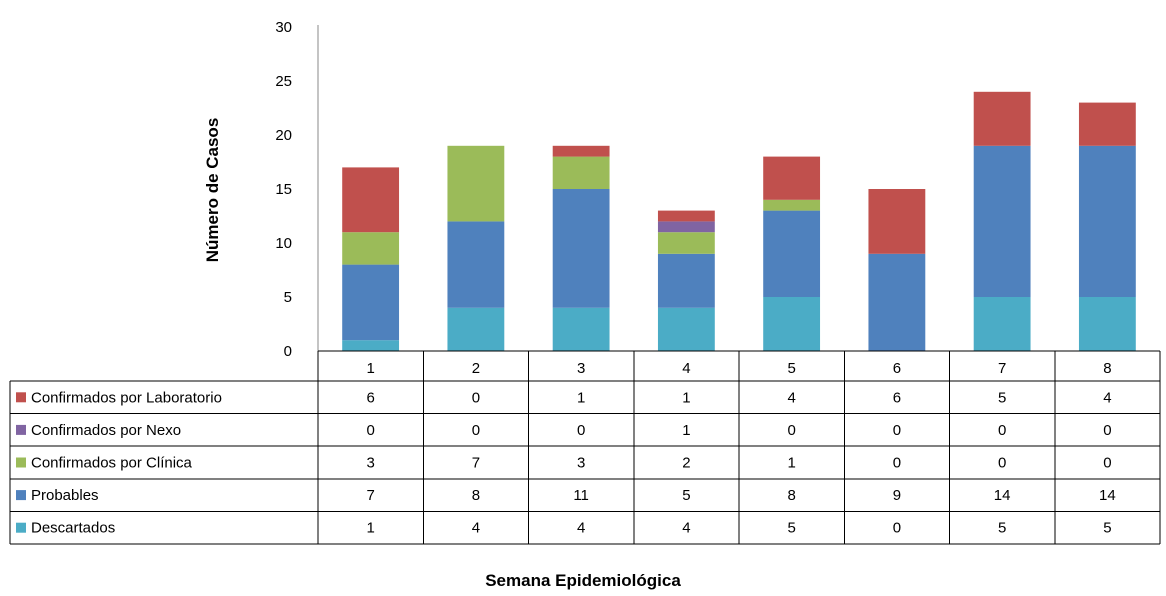 The height and width of the screenshot is (596, 1166). Describe the element at coordinates (581, 368) in the screenshot. I see `x-tick-label: 3` at that location.